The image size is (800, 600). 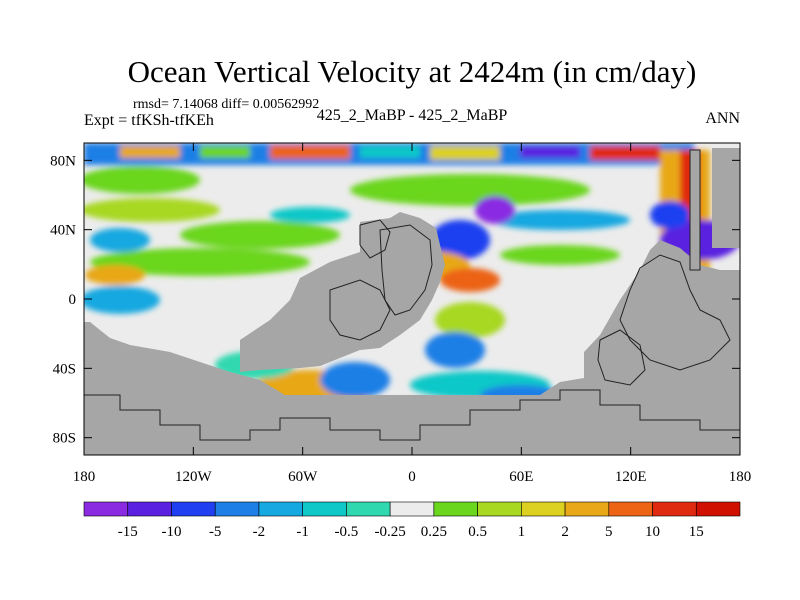 What do you see at coordinates (63, 161) in the screenshot?
I see `y-tick-label-0: 80N` at bounding box center [63, 161].